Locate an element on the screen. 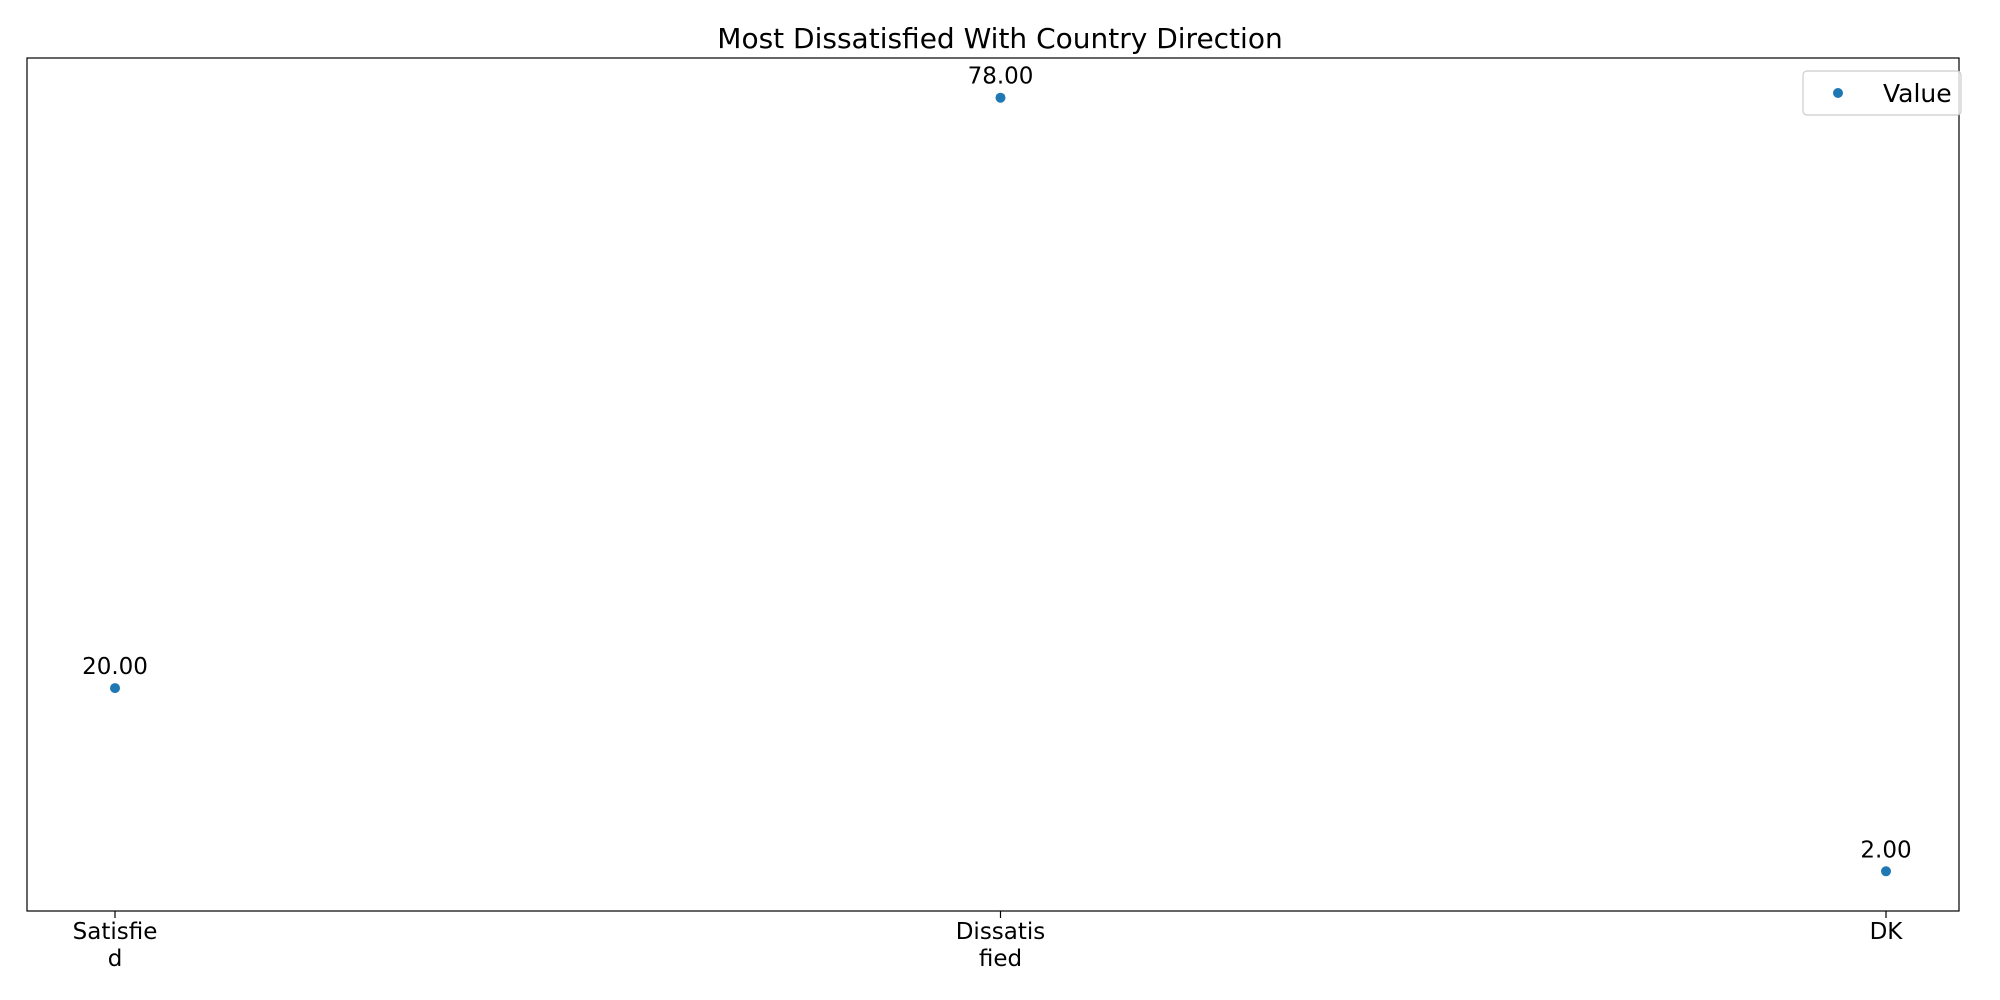 The image size is (2000, 1000). legend-frame is located at coordinates (1882, 93).